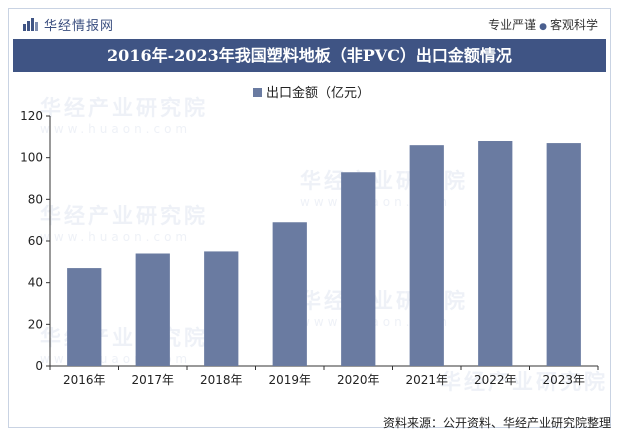  I want to click on x-tick-label: 2016年, so click(84, 380).